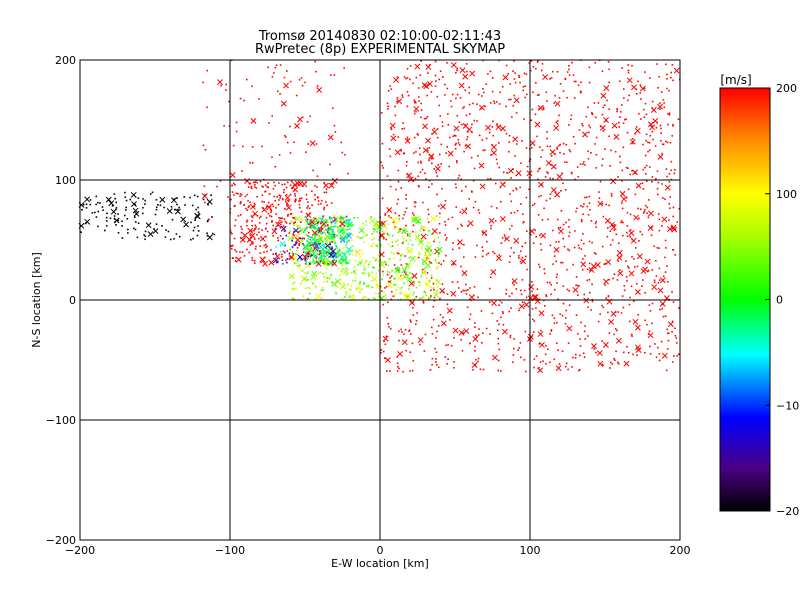 This screenshot has width=800, height=600. What do you see at coordinates (788, 511) in the screenshot?
I see `colorbar-tick-label: −200` at bounding box center [788, 511].